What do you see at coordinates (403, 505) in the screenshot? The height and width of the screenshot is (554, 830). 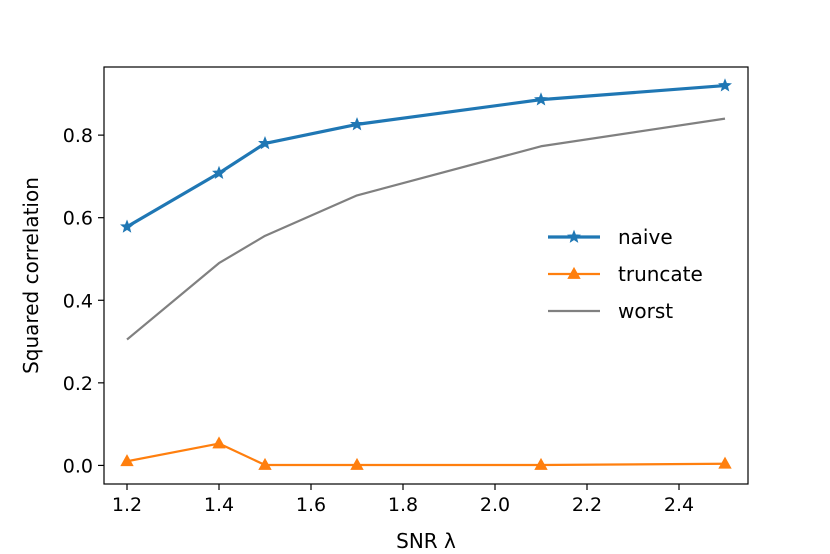 I see `x-tick-label: 1.8` at bounding box center [403, 505].